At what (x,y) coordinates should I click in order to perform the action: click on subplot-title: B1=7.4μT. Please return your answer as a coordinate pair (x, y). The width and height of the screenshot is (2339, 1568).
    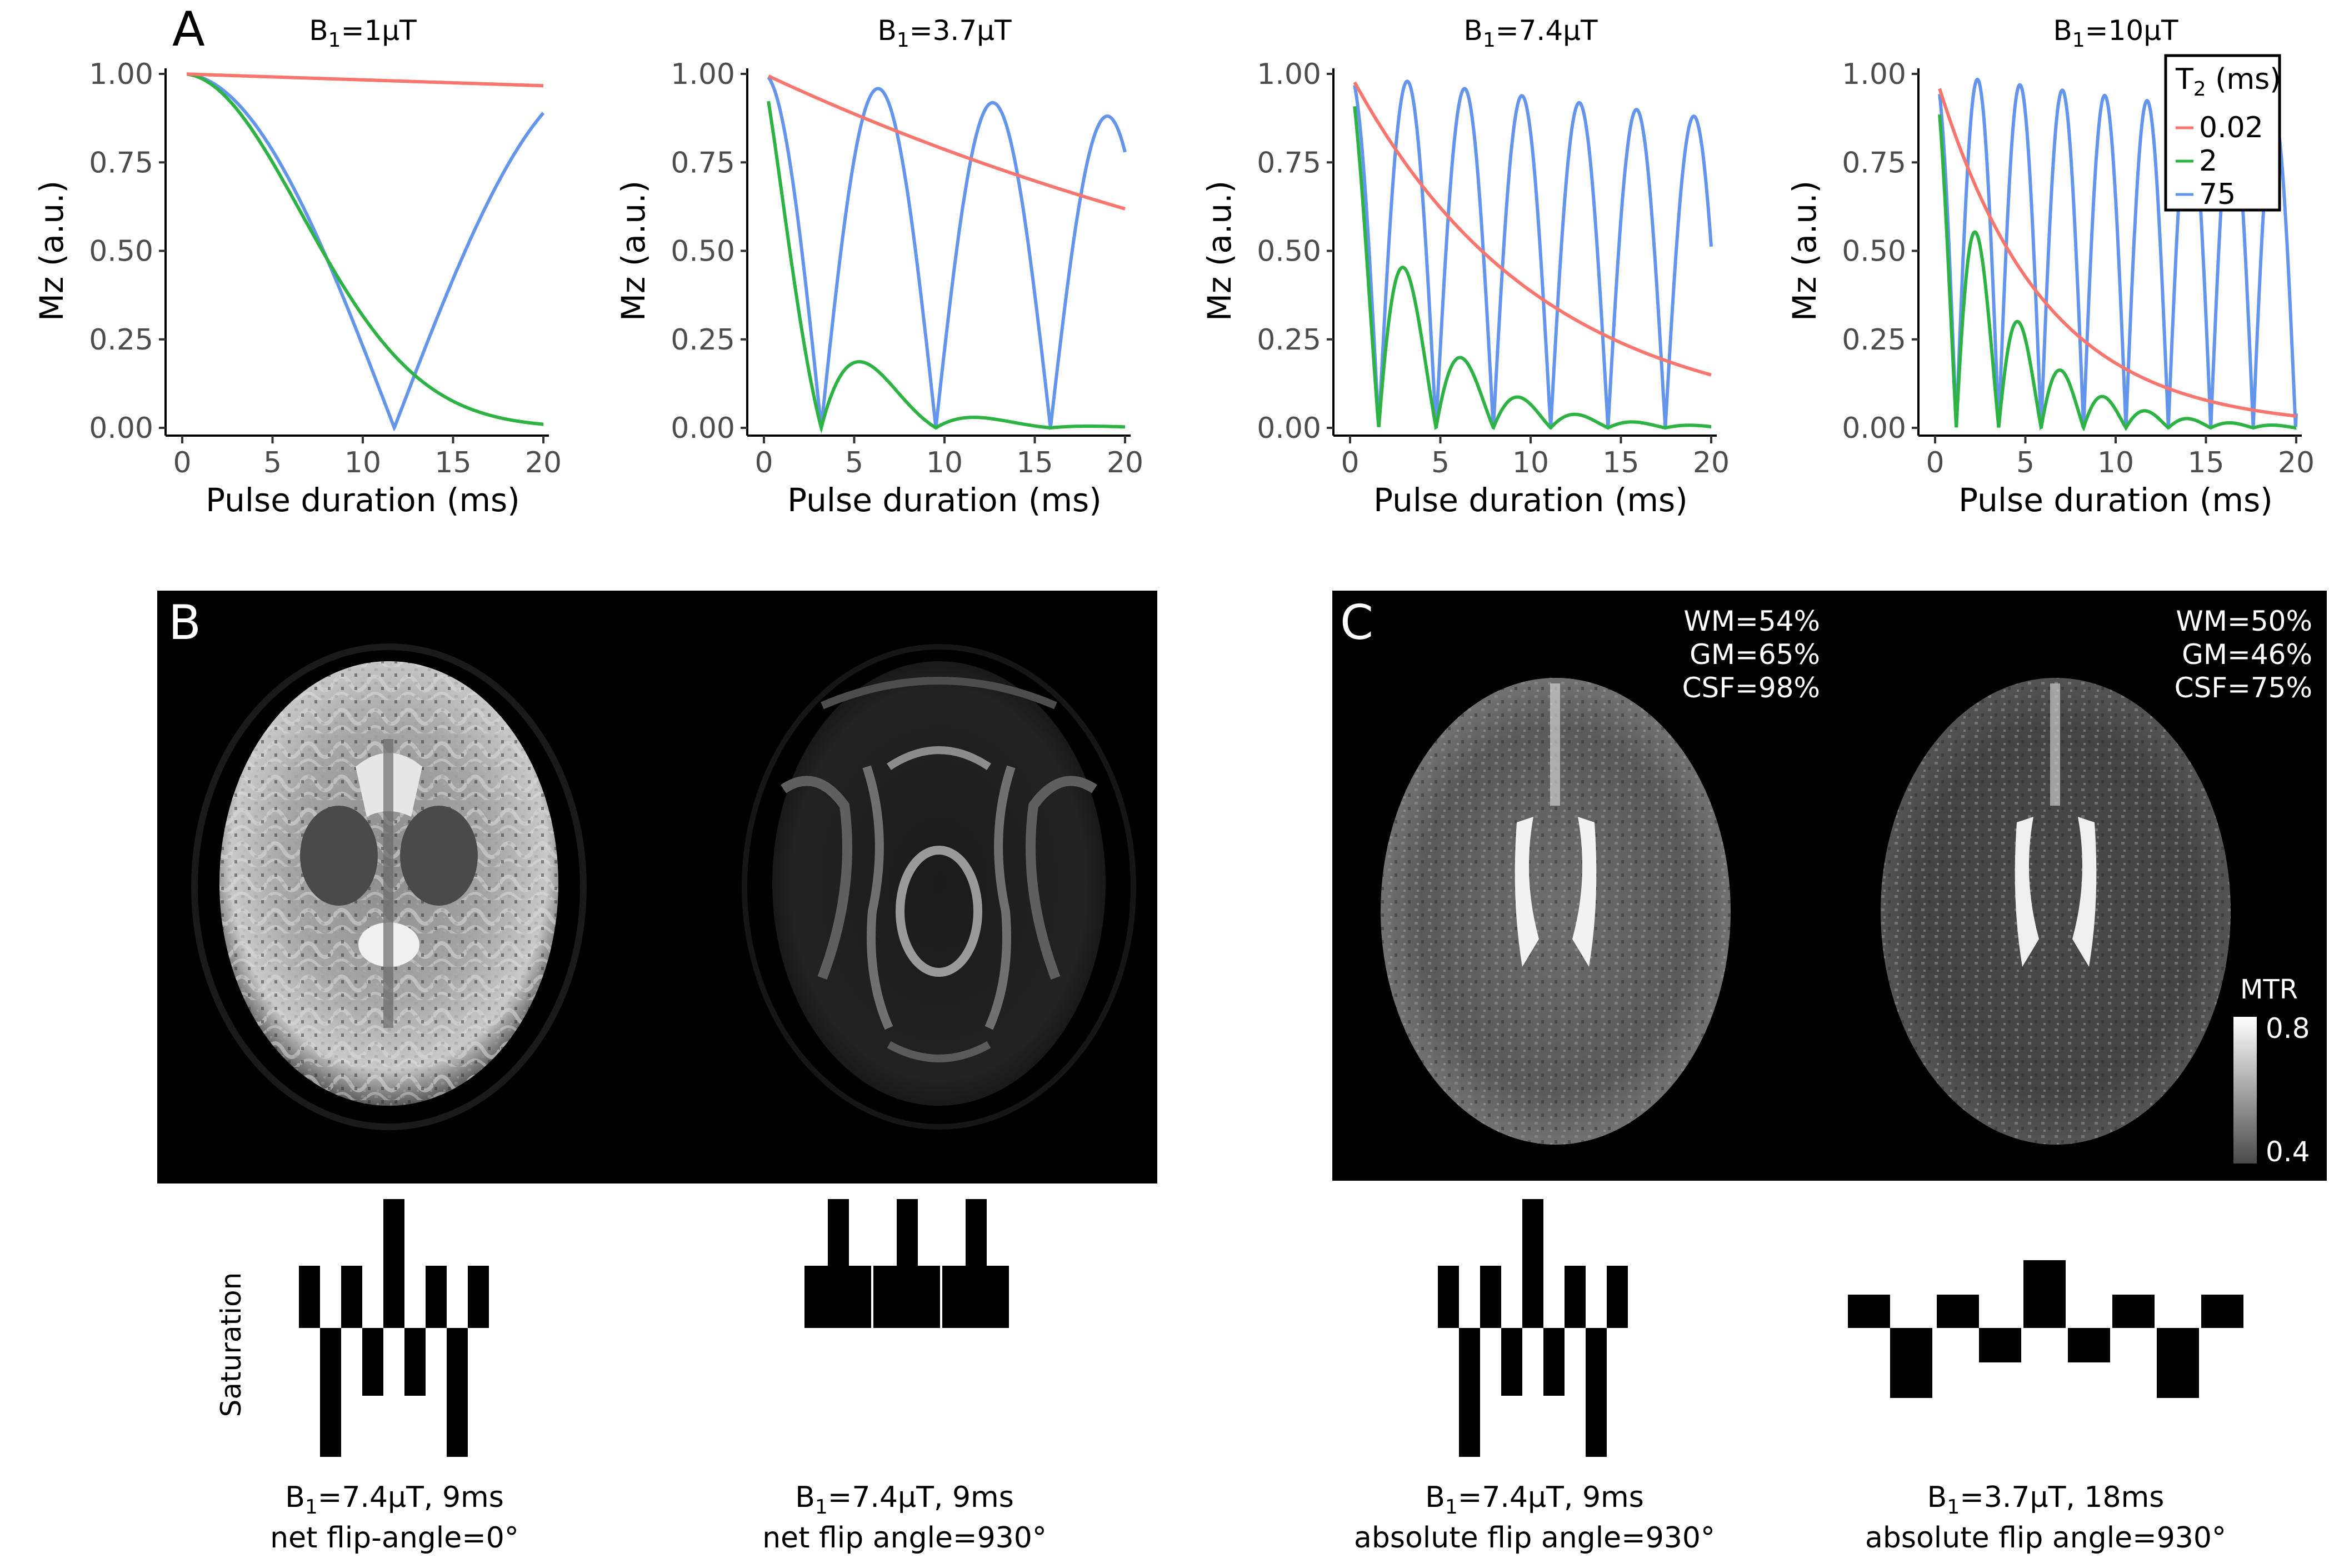
    Looking at the image, I should click on (1531, 33).